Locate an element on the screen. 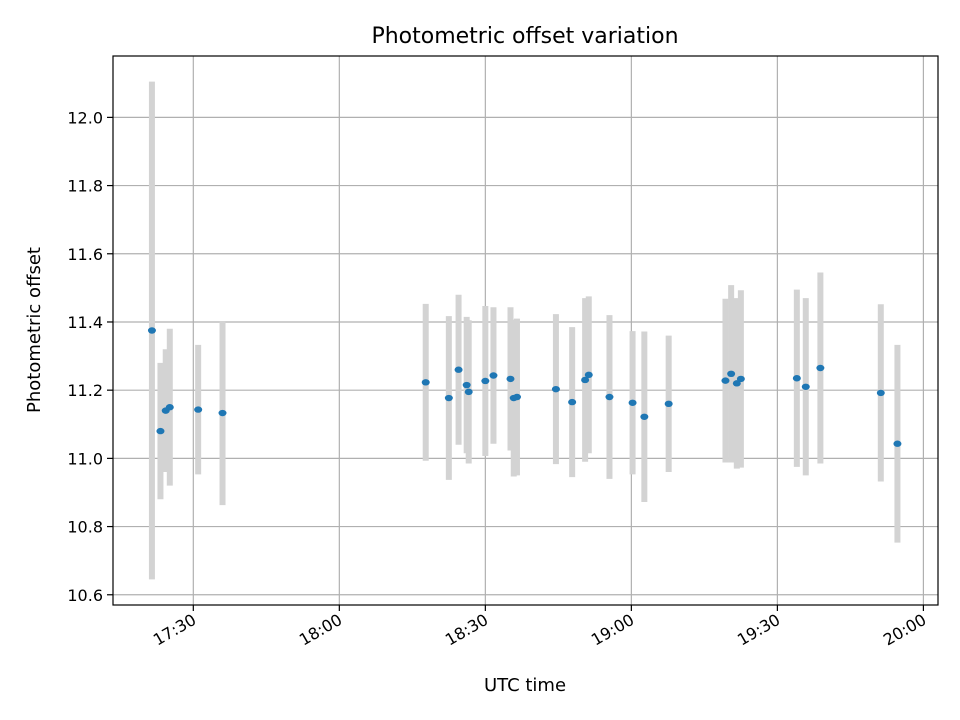 The height and width of the screenshot is (720, 960). y-axis-label: Photometric offset is located at coordinates (34, 330).